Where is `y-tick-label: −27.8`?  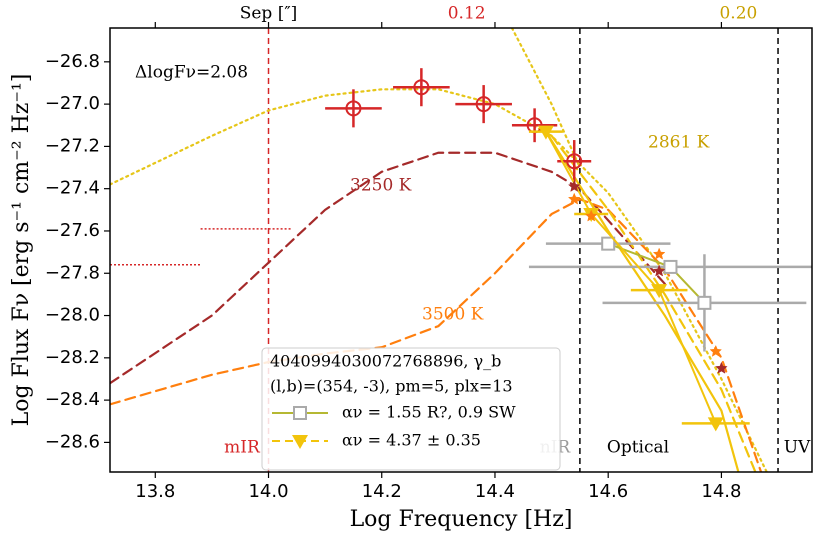
y-tick-label: −27.8 is located at coordinates (72, 272).